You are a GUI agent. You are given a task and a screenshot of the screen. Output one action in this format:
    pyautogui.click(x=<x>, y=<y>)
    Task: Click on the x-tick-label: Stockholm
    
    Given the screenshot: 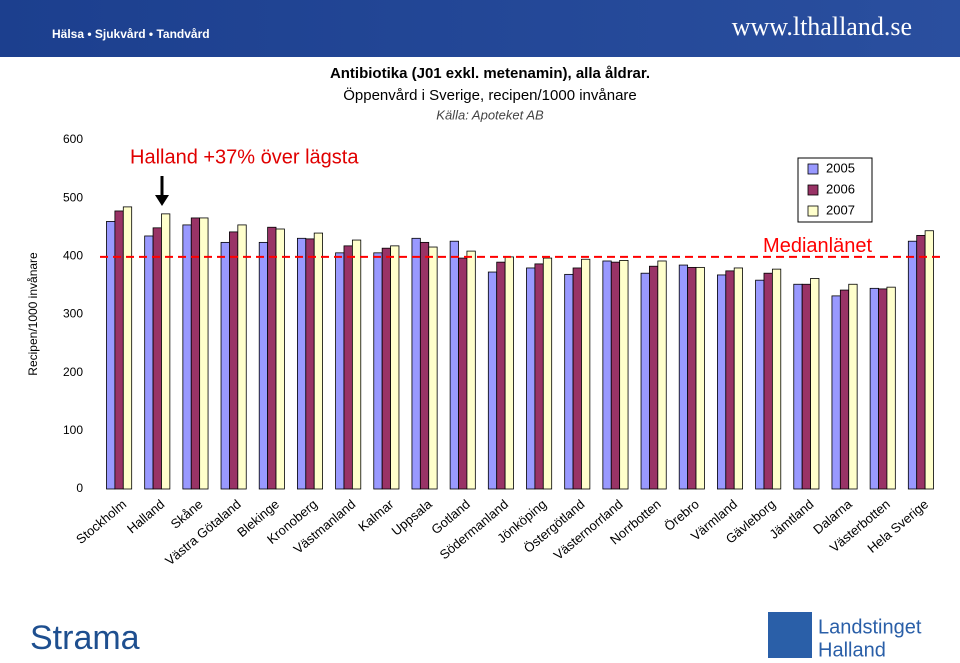 What is the action you would take?
    pyautogui.click(x=101, y=521)
    